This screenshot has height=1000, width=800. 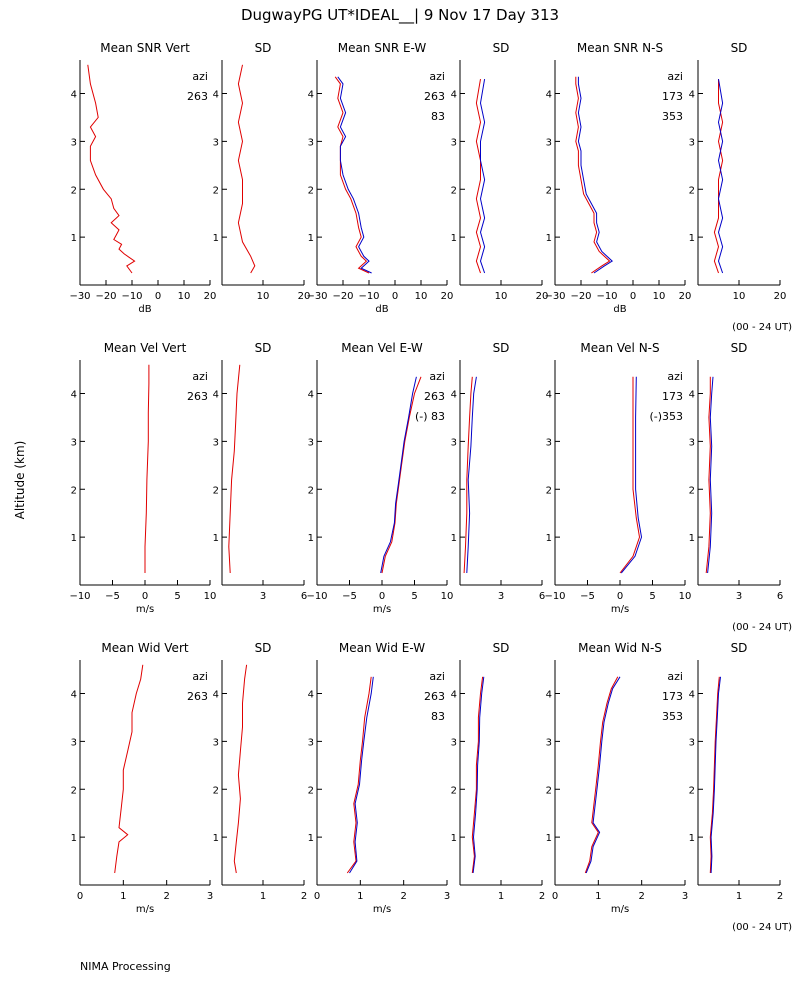 I want to click on x-tick-label: 2, so click(x=542, y=896).